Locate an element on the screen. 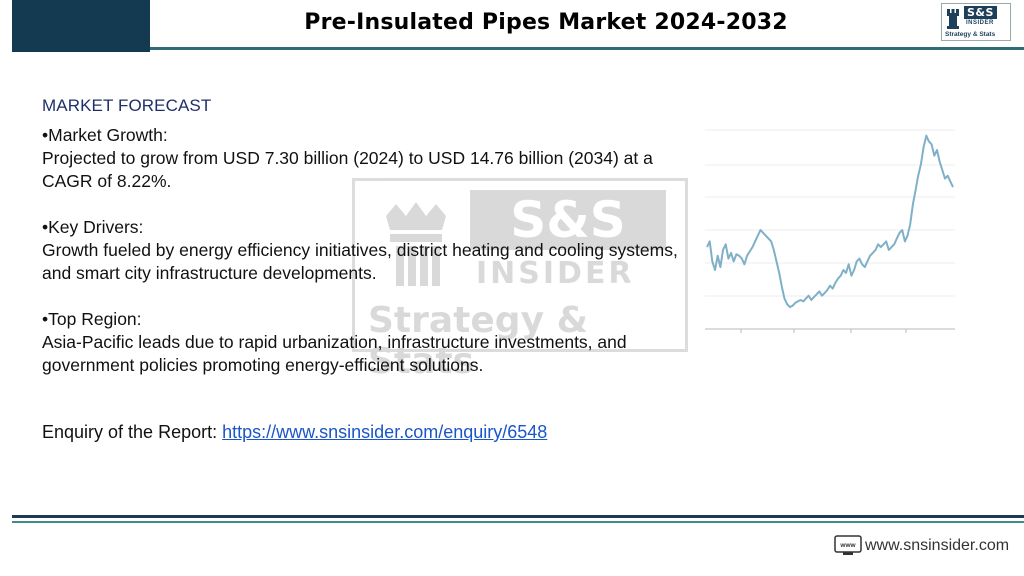 This screenshot has width=1024, height=576. logo-subtext: INSIDER is located at coordinates (980, 23).